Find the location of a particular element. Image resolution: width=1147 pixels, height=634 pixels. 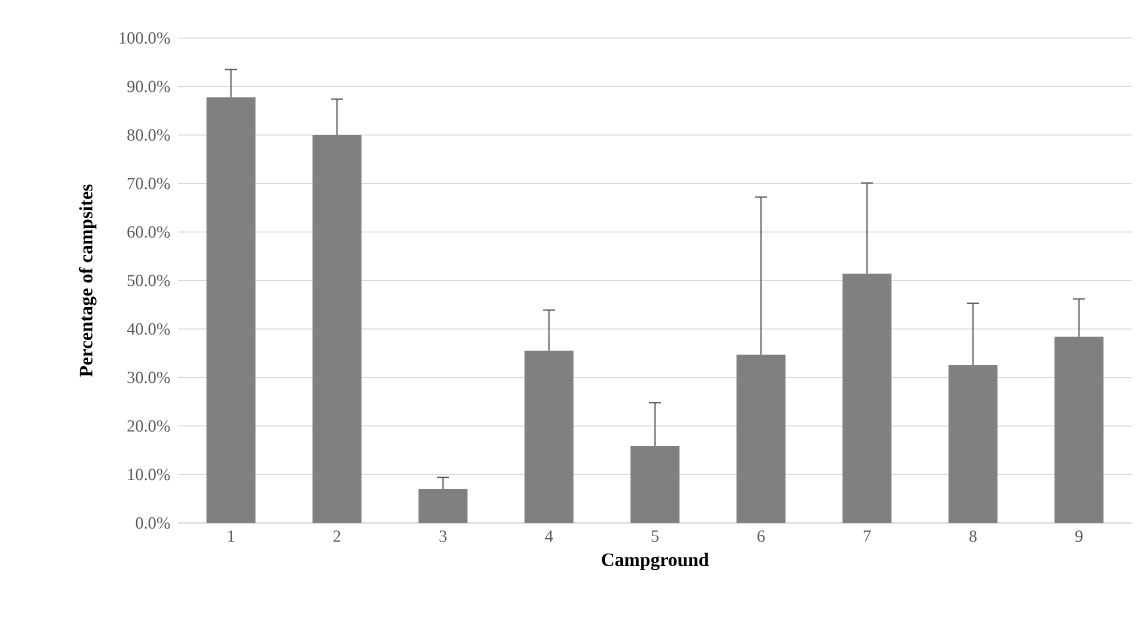

x-axis-title: Campground is located at coordinates (655, 561).